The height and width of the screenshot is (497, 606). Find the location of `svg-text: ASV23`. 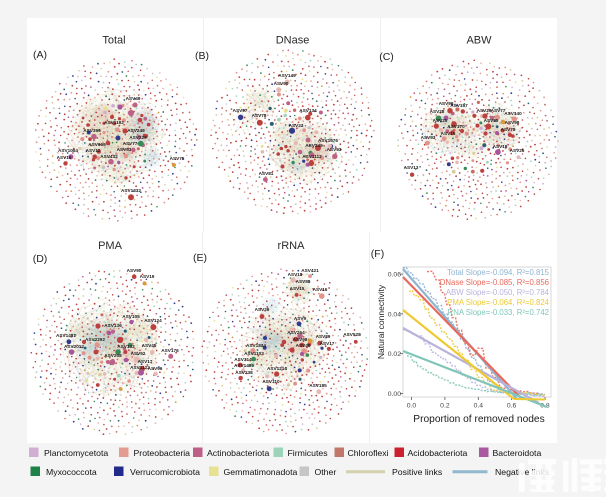

svg-text: ASV23 is located at coordinates (296, 125).